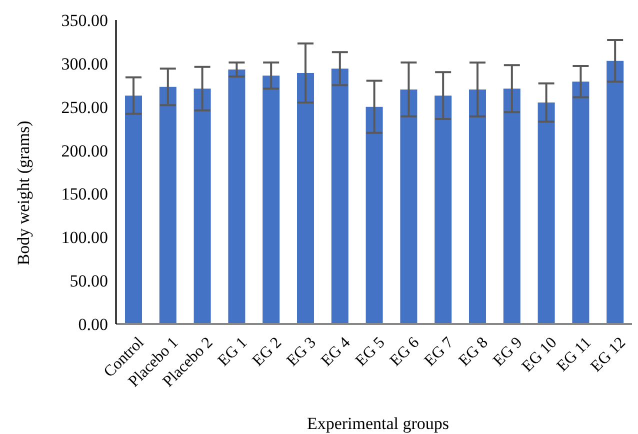  I want to click on x-tick-label: EG 6, so click(405, 352).